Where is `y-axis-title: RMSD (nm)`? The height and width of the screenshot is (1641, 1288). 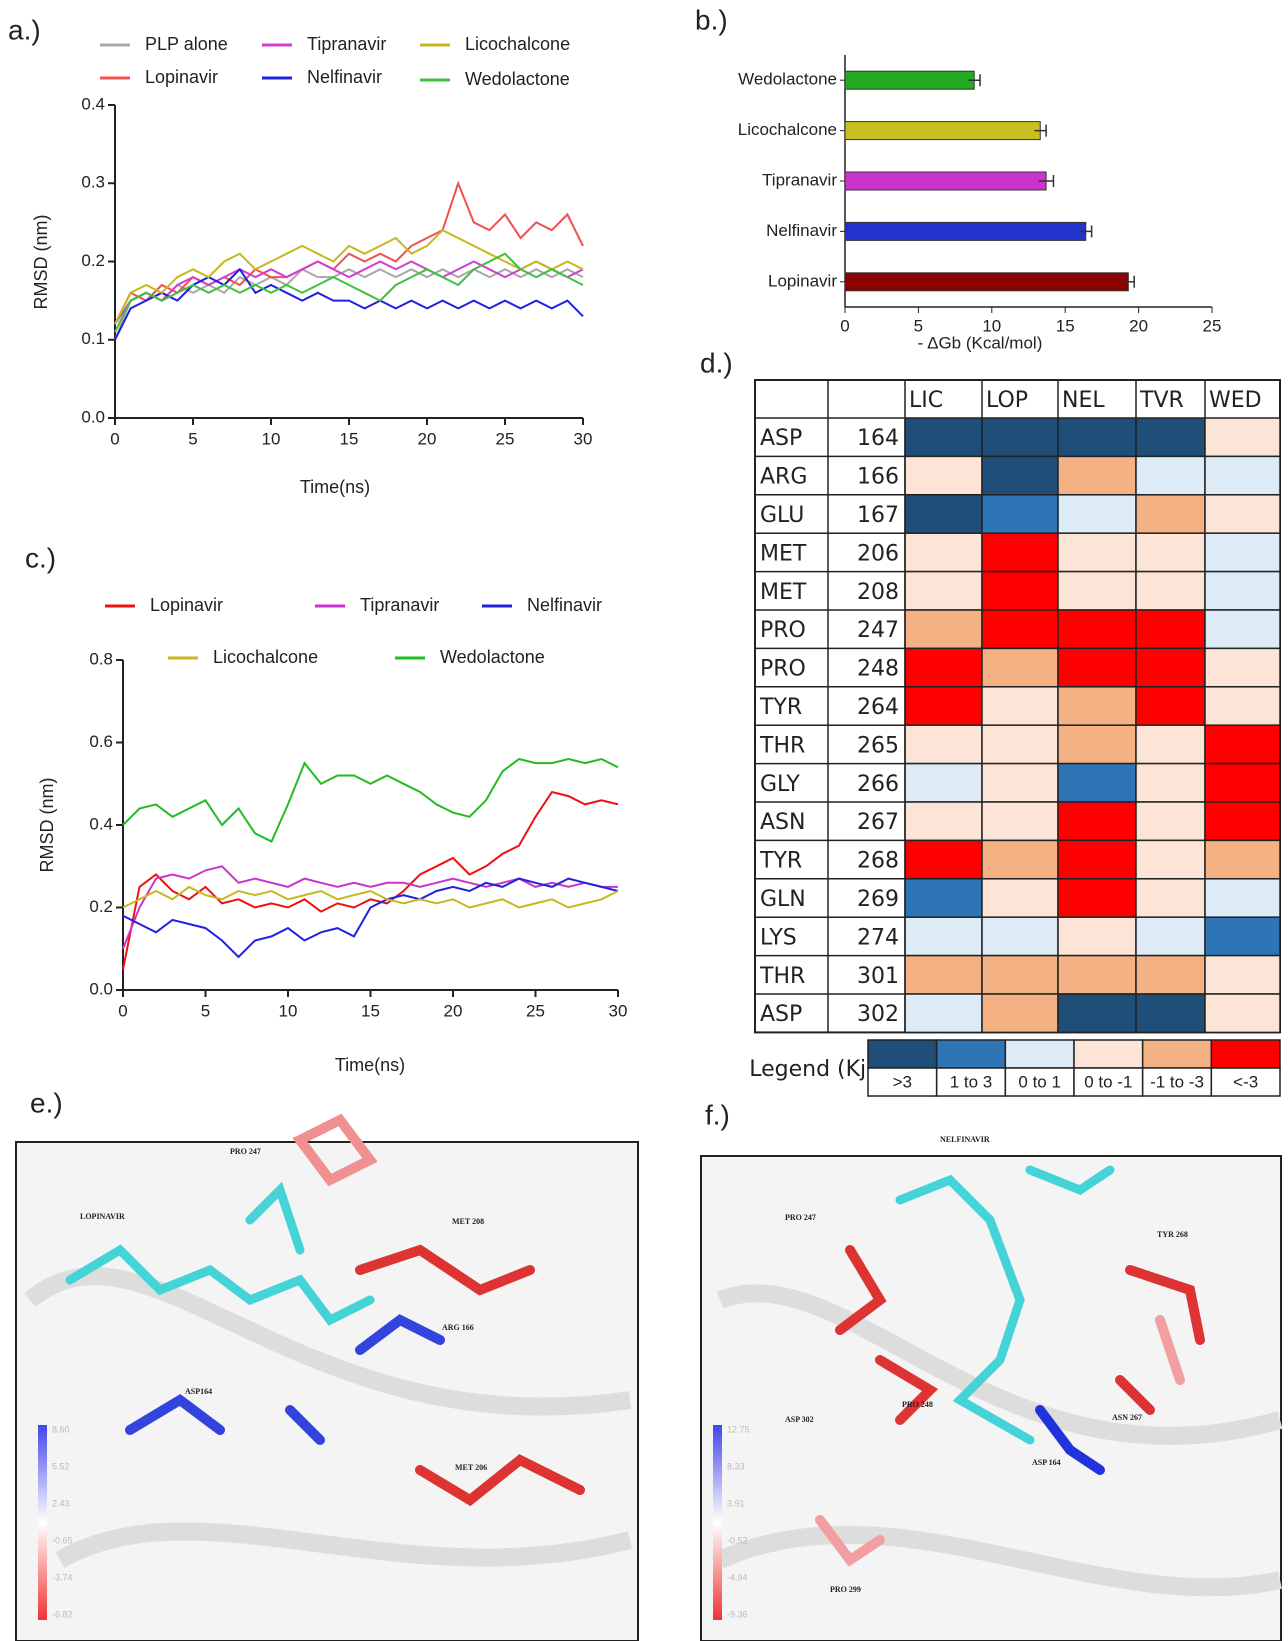 y-axis-title: RMSD (nm) is located at coordinates (41, 262).